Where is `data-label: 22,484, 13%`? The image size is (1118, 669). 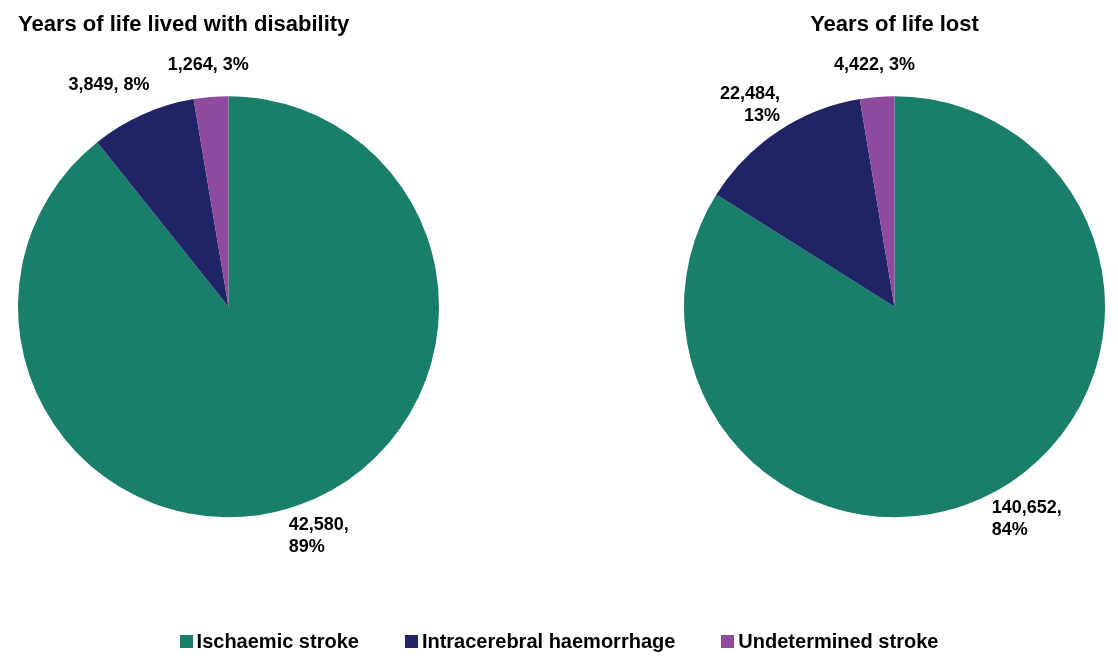 data-label: 22,484, 13% is located at coordinates (750, 103).